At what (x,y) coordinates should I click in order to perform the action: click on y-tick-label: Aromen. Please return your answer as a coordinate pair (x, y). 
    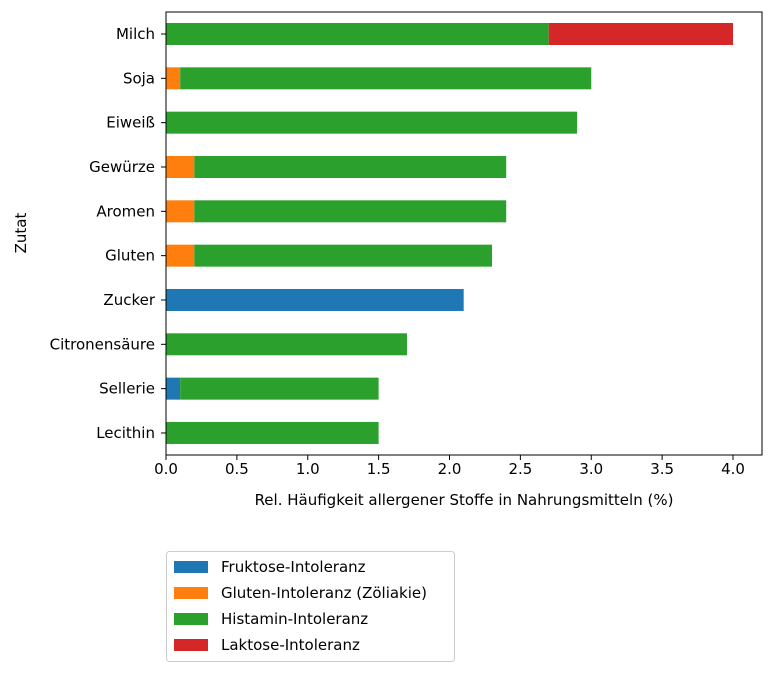
    Looking at the image, I should click on (125, 211).